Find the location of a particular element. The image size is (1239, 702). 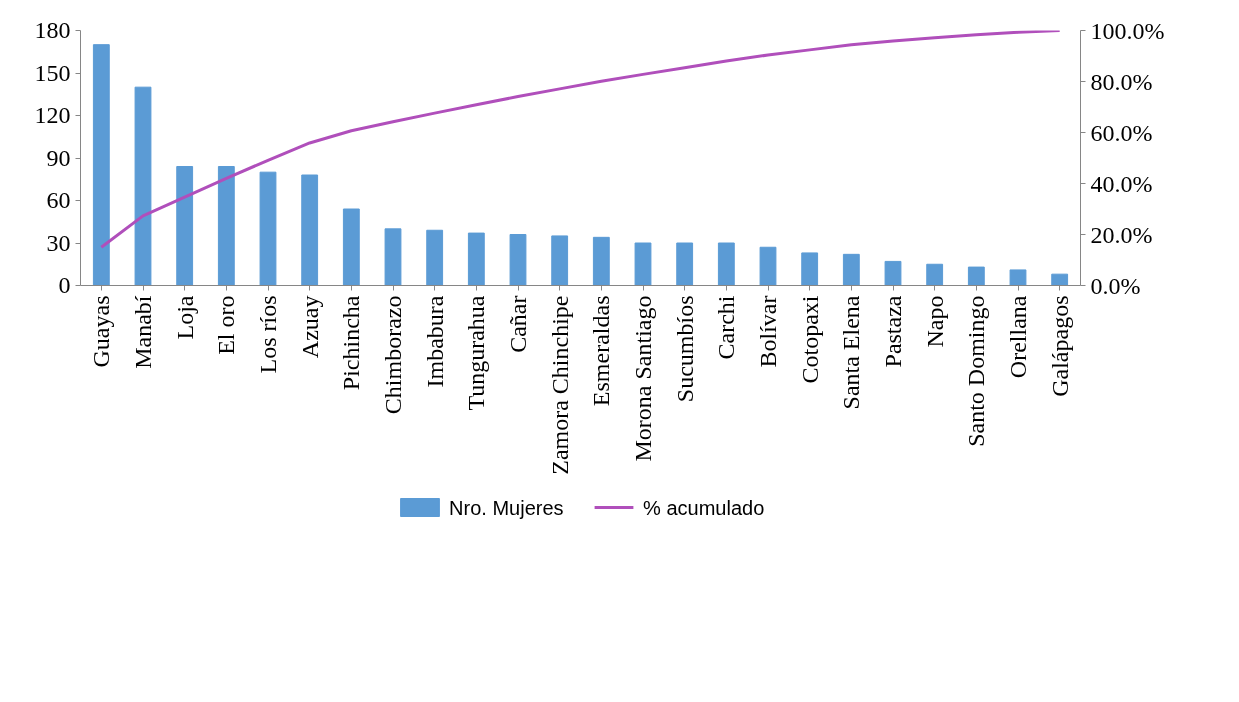

y2-tick-label: 80.0% is located at coordinates (1121, 81).